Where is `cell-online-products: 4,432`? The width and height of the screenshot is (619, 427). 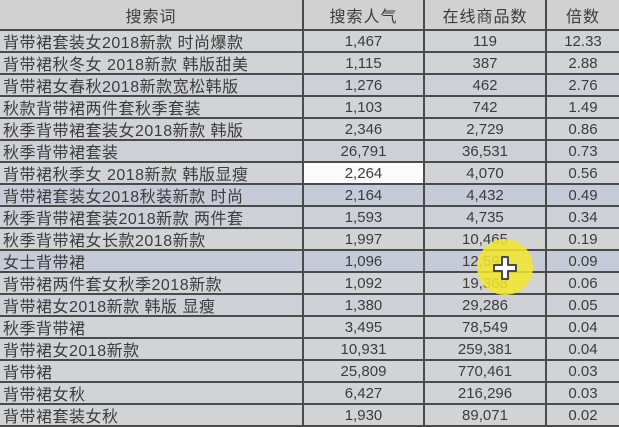 cell-online-products: 4,432 is located at coordinates (484, 195).